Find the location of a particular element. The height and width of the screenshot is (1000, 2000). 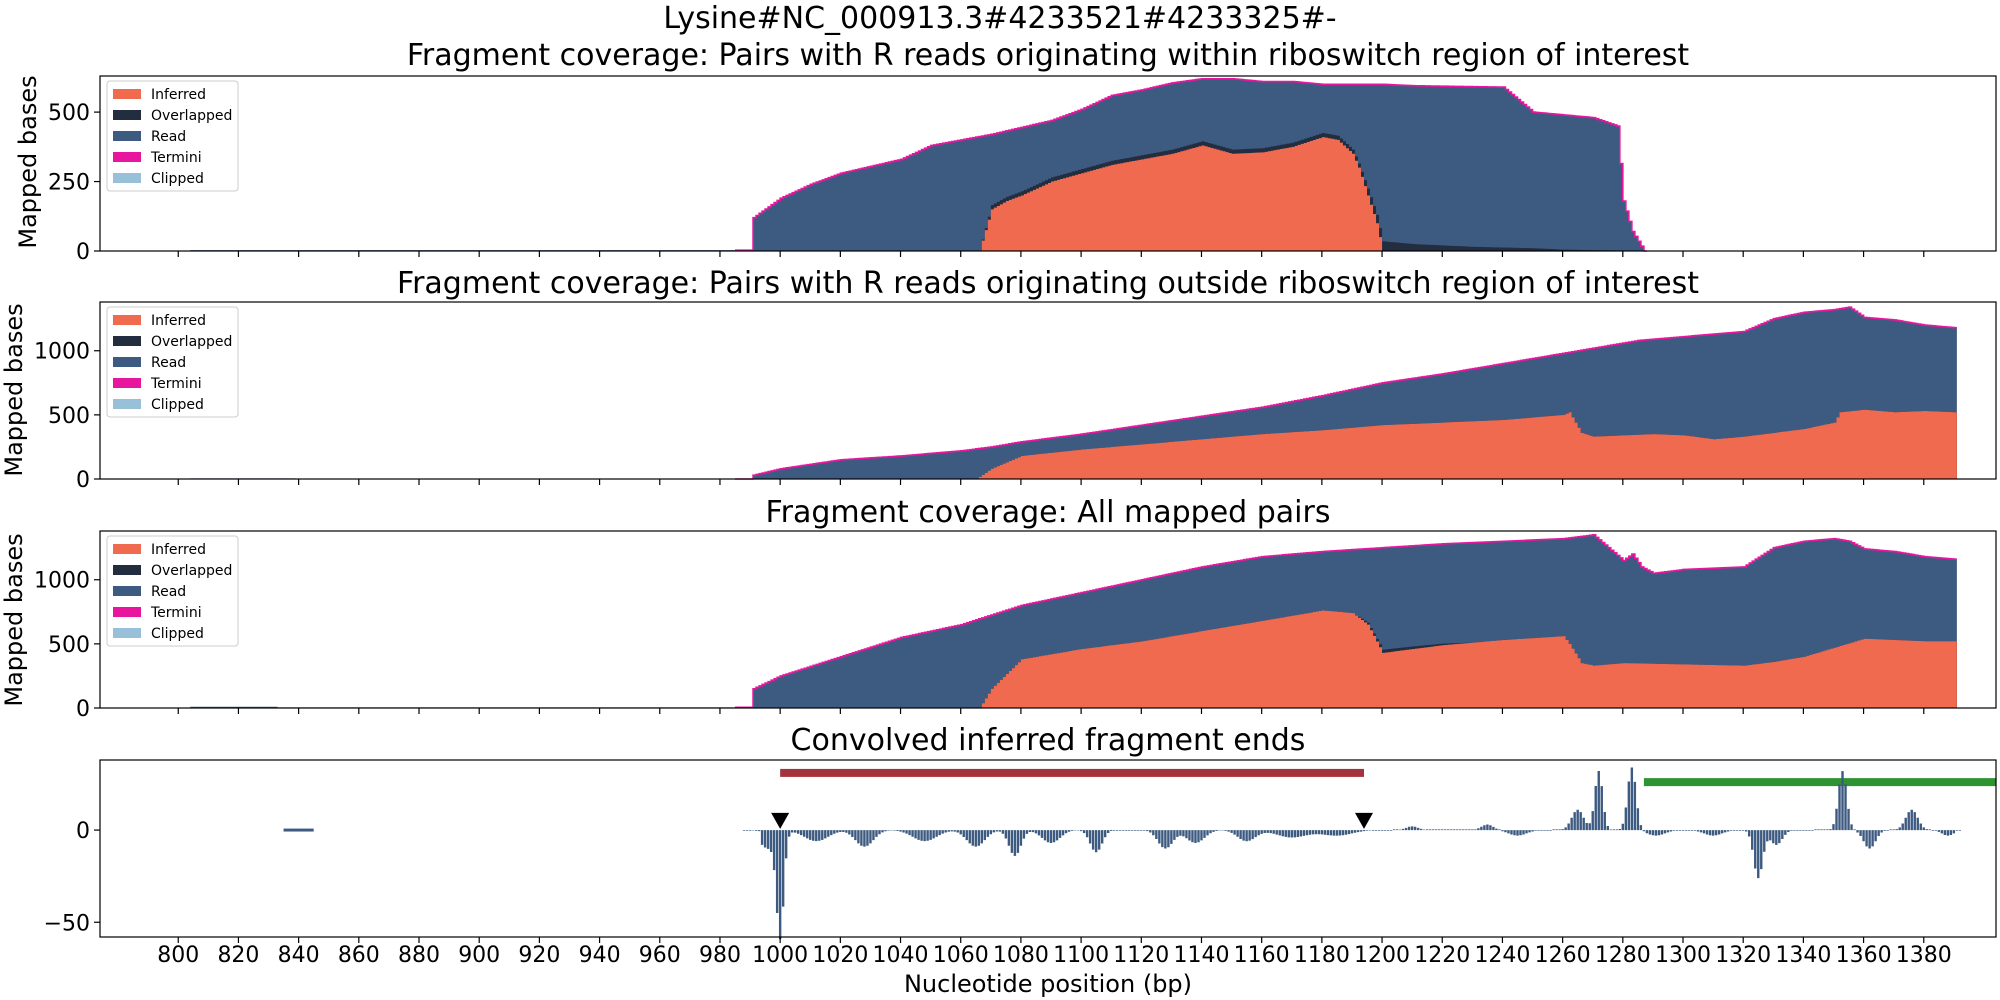

x-tick-label: 1160 is located at coordinates (1262, 955).